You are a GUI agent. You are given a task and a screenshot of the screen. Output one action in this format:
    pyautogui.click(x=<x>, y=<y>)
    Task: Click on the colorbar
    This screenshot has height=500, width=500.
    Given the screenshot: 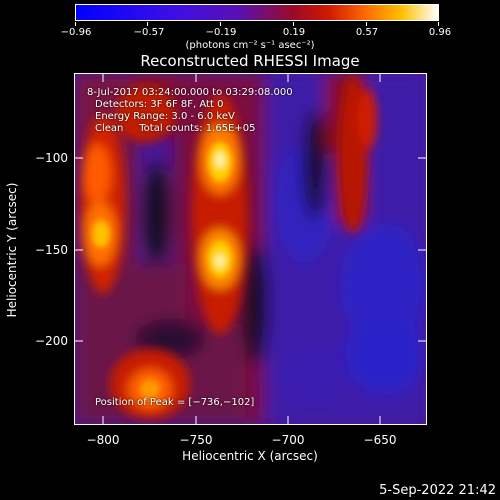 What is the action you would take?
    pyautogui.click(x=257, y=12)
    